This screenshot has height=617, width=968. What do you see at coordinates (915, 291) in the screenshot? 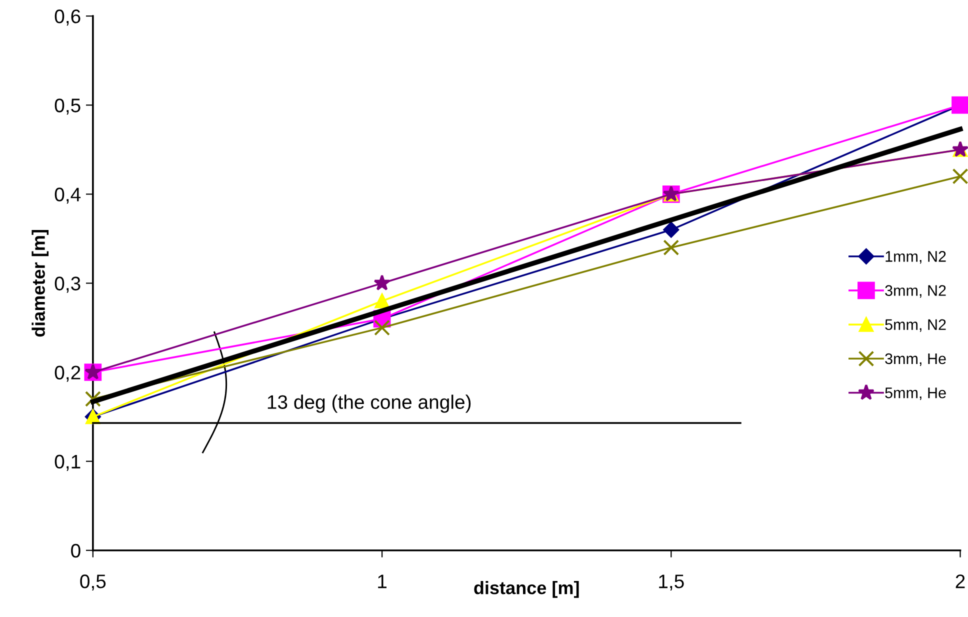
I see `legend-label: 3mm, N2` at bounding box center [915, 291].